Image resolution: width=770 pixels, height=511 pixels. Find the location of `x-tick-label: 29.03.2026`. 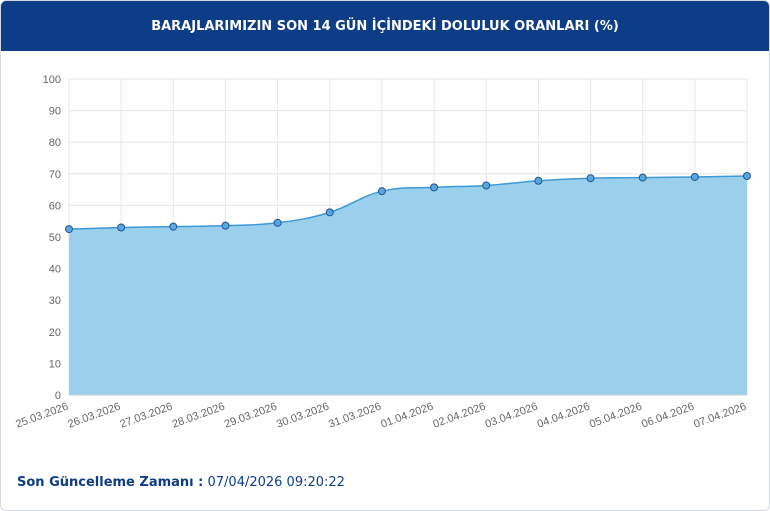

x-tick-label: 29.03.2026 is located at coordinates (251, 416).